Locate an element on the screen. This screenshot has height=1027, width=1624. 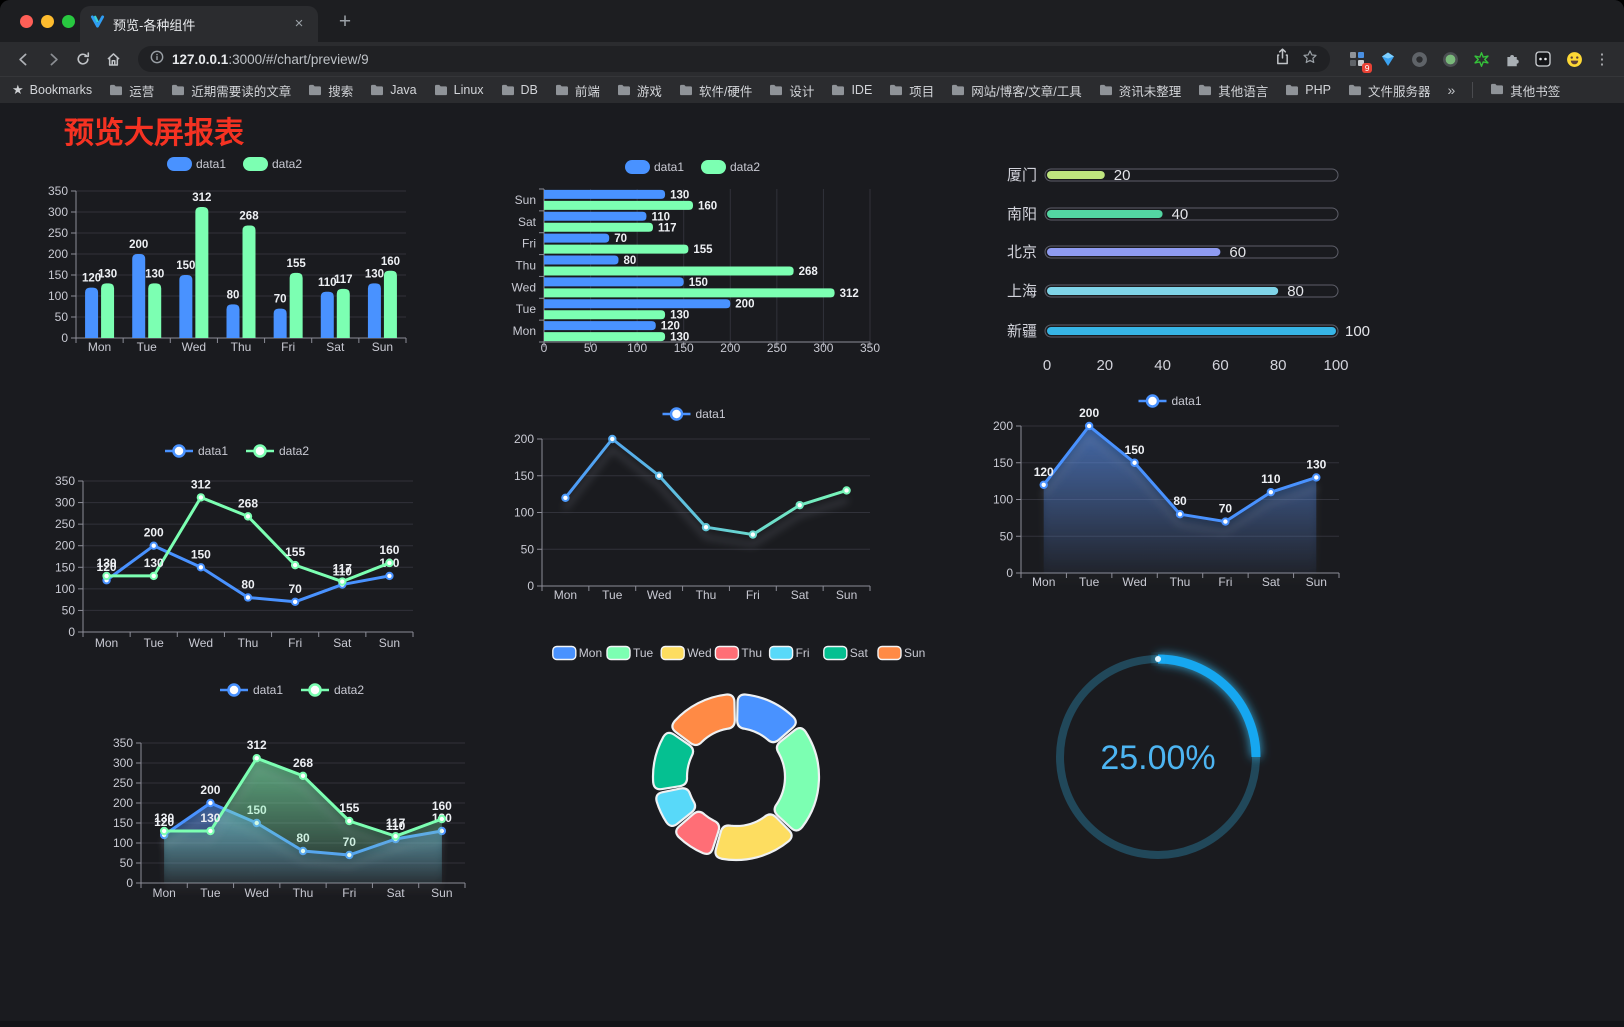
bookmark-folder-1: 近期需要读的文章 is located at coordinates (231, 90).